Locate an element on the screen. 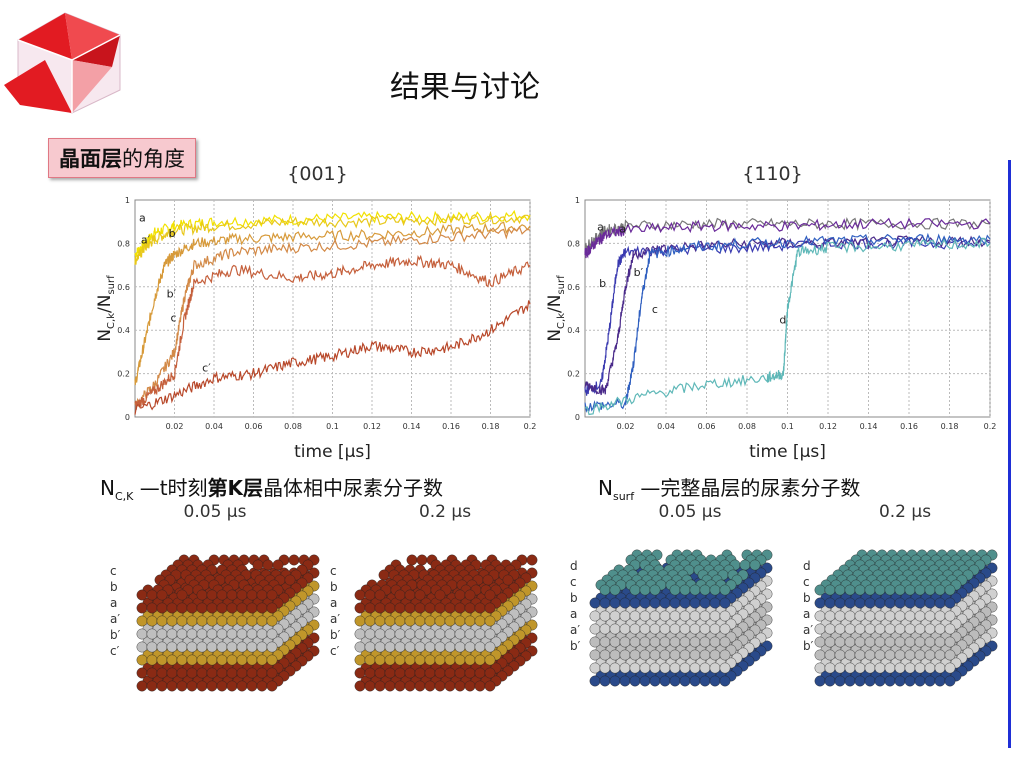 Image resolution: width=1024 pixels, height=768 pixels. x-tick-label: 0.04 is located at coordinates (666, 426).